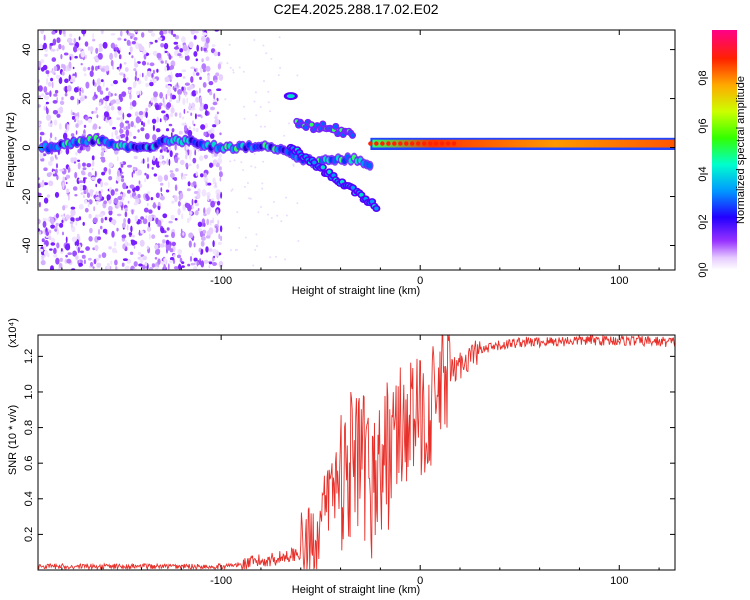  I want to click on snr-y-scale-label: (x10⁴), so click(13, 333).